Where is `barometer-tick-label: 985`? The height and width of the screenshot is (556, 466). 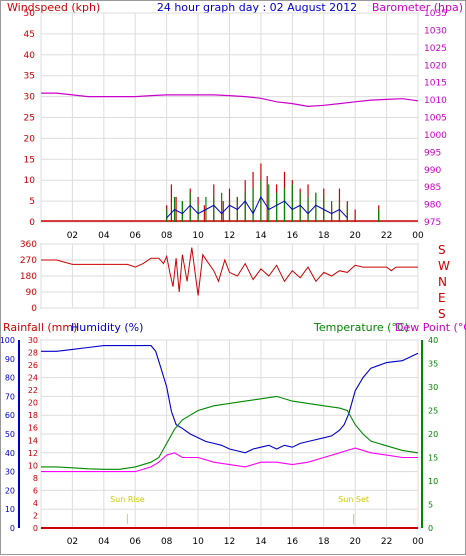 barometer-tick-label: 985 is located at coordinates (432, 188).